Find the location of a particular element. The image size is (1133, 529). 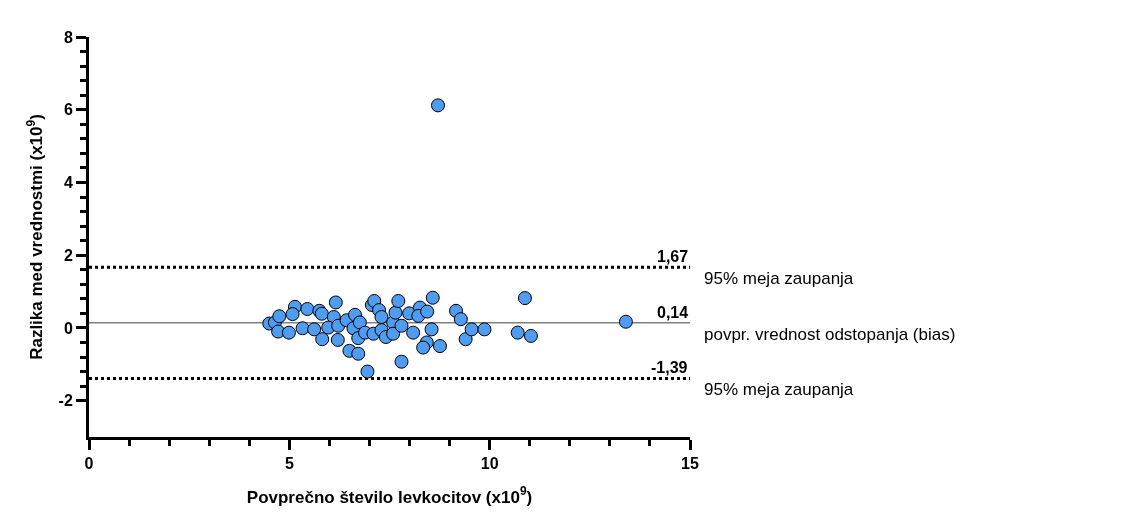

x-tick-label: 15 is located at coordinates (690, 464).